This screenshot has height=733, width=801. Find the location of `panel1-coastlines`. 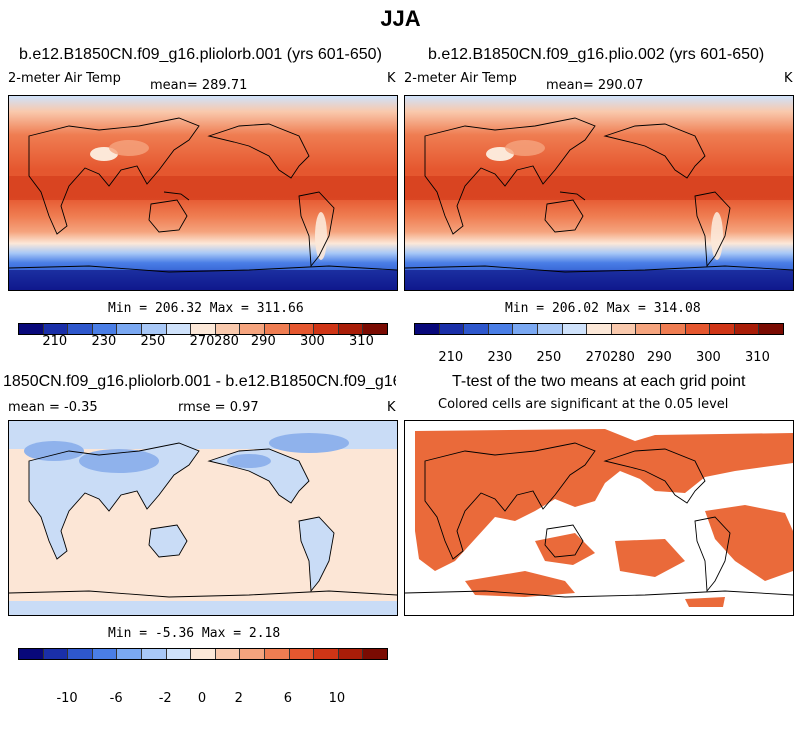

panel1-coastlines is located at coordinates (203, 195).